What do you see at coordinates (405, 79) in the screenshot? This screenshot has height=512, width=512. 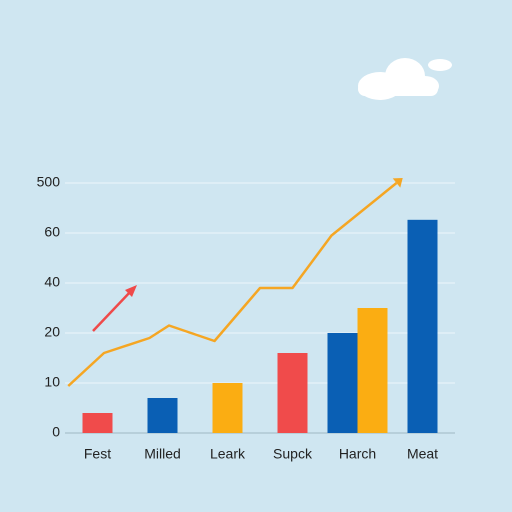 I see `cloud` at bounding box center [405, 79].